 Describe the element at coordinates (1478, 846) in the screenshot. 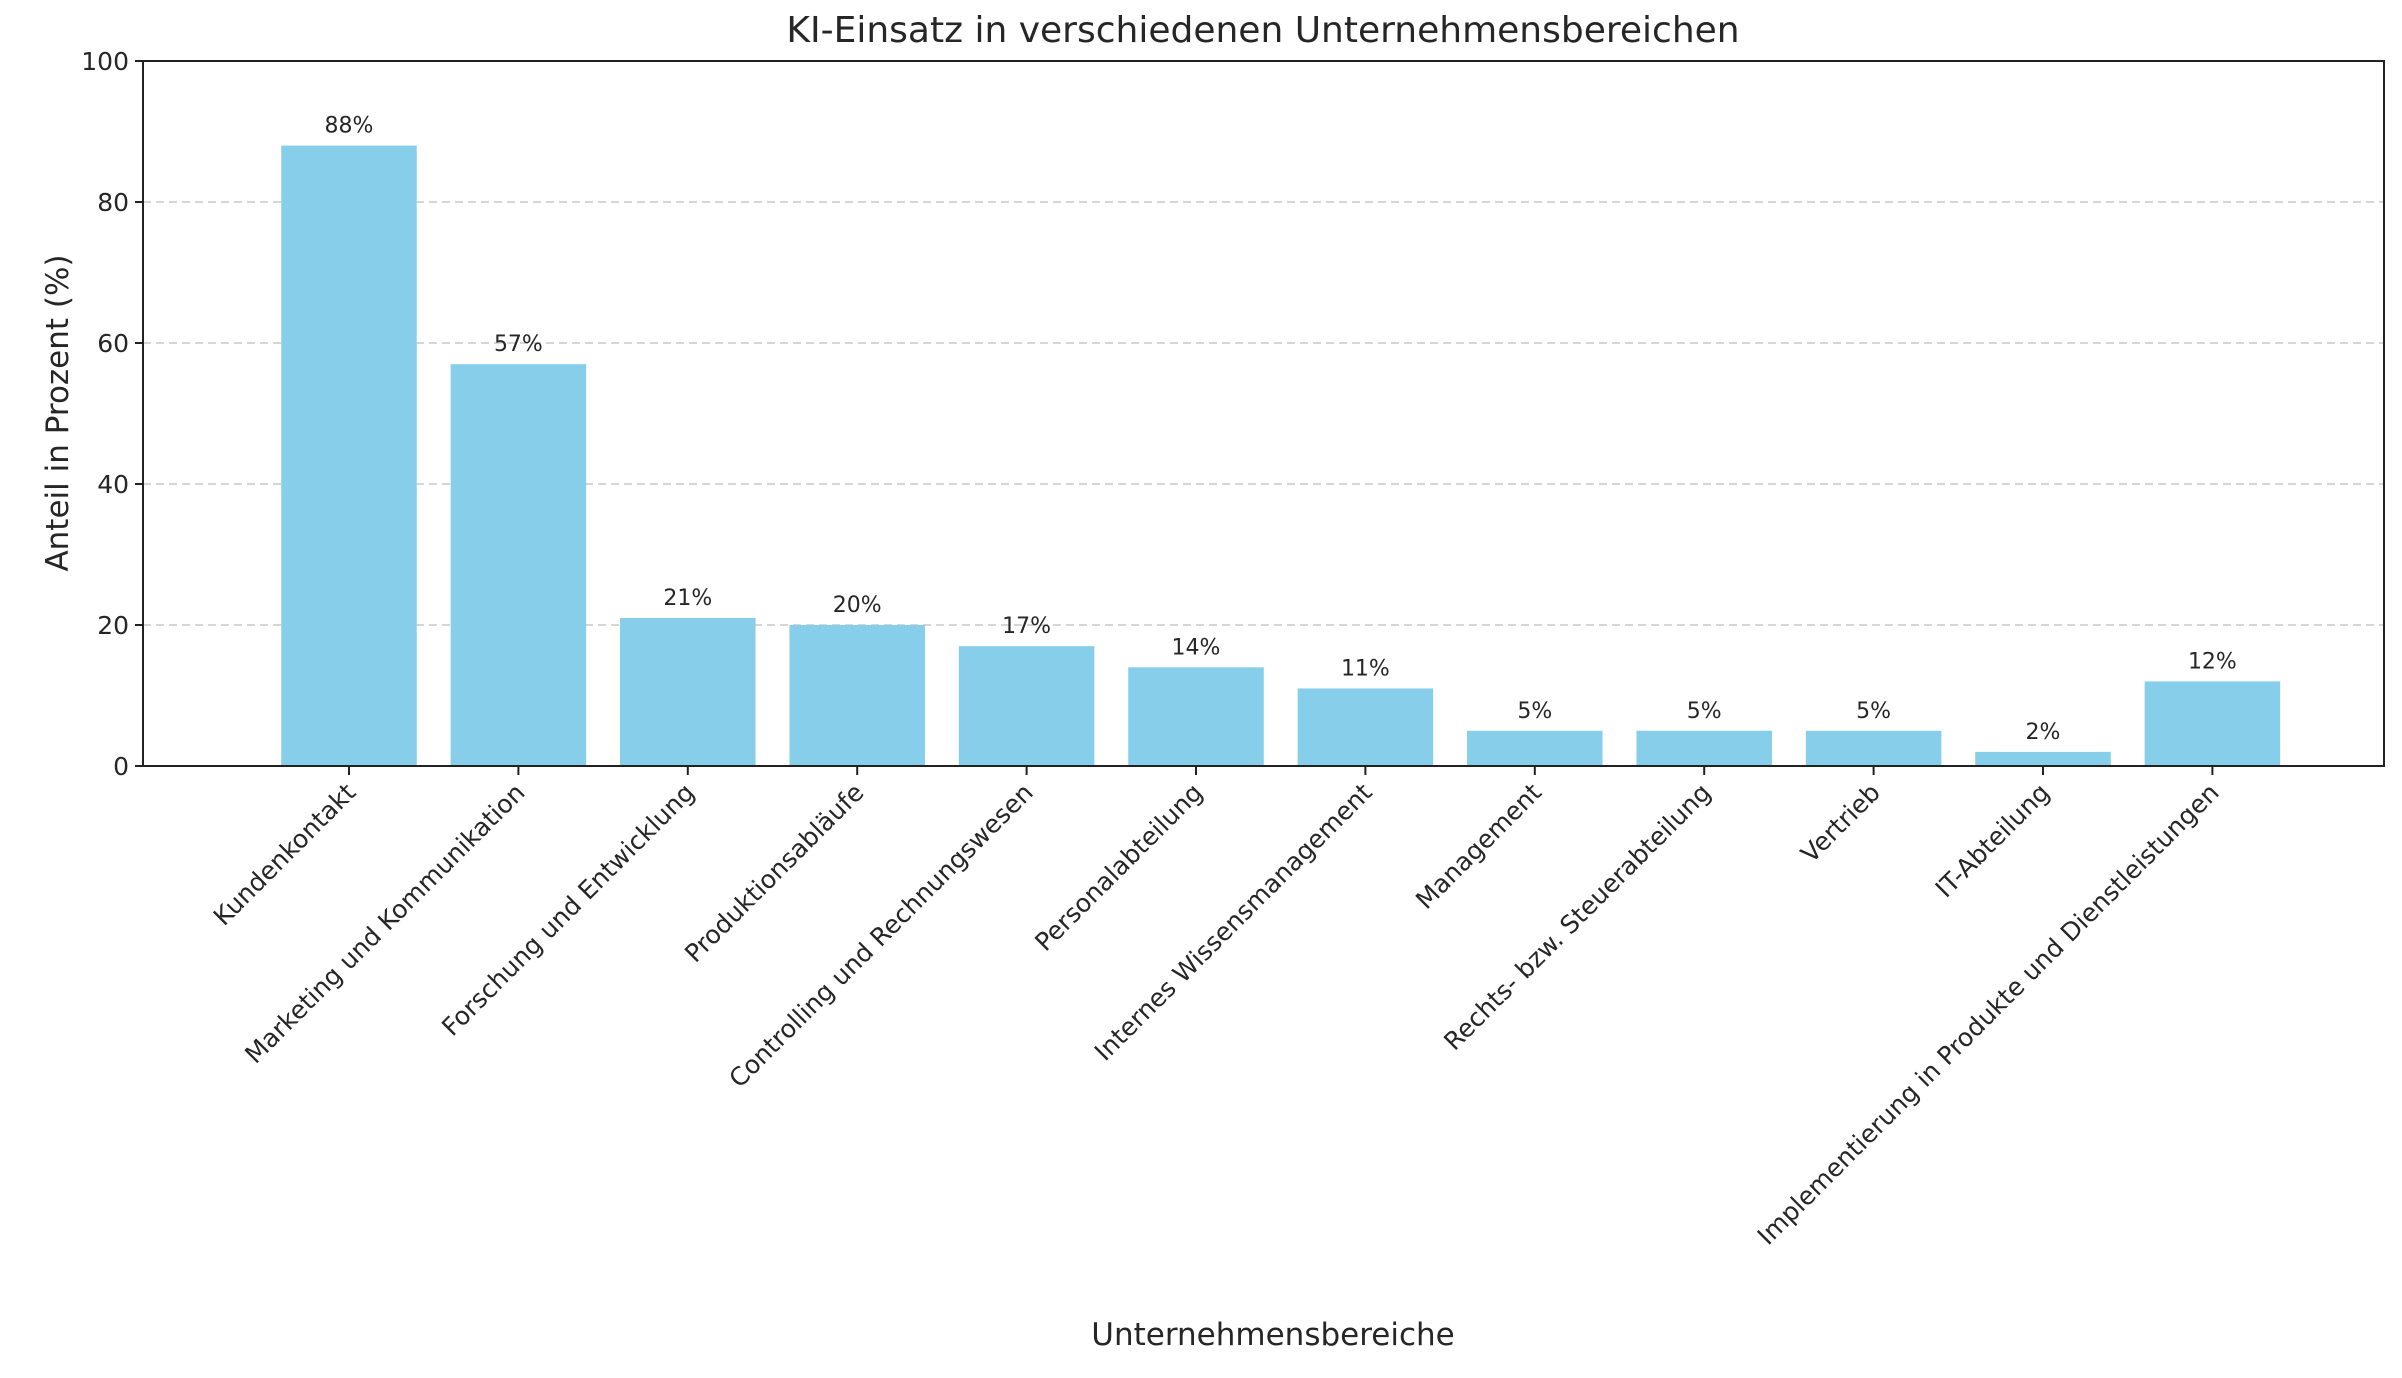

I see `x-tick-label: Management` at that location.